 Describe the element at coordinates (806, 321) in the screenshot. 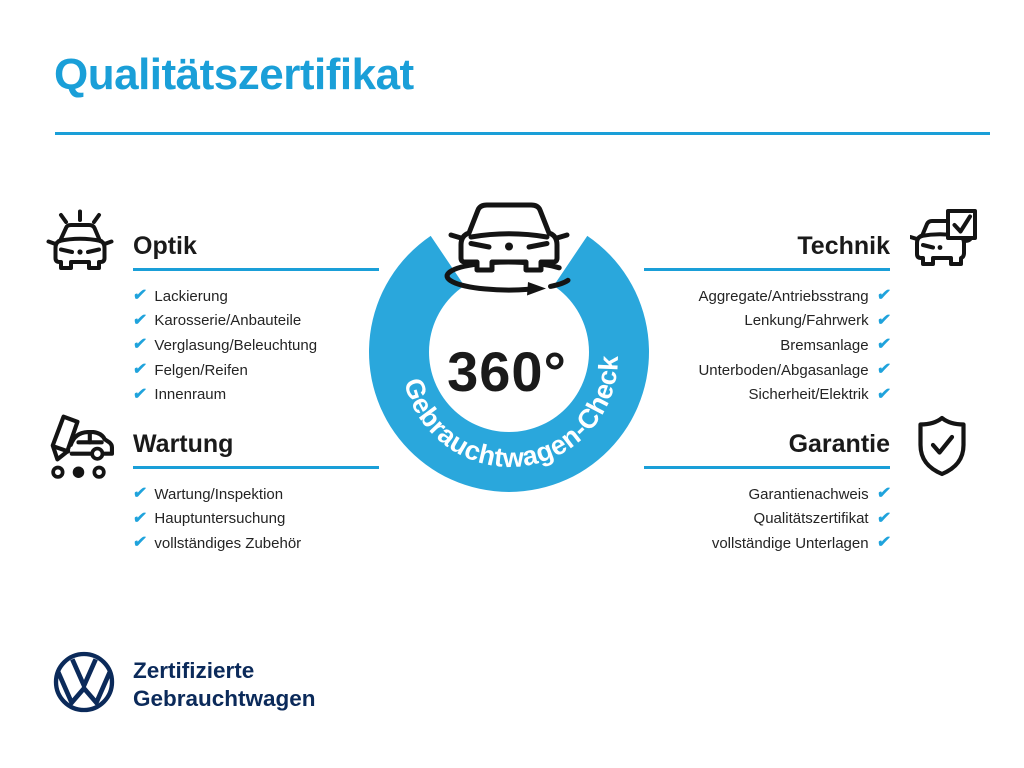

I see `list-item-label: Lenkung/Fahrwerk` at that location.